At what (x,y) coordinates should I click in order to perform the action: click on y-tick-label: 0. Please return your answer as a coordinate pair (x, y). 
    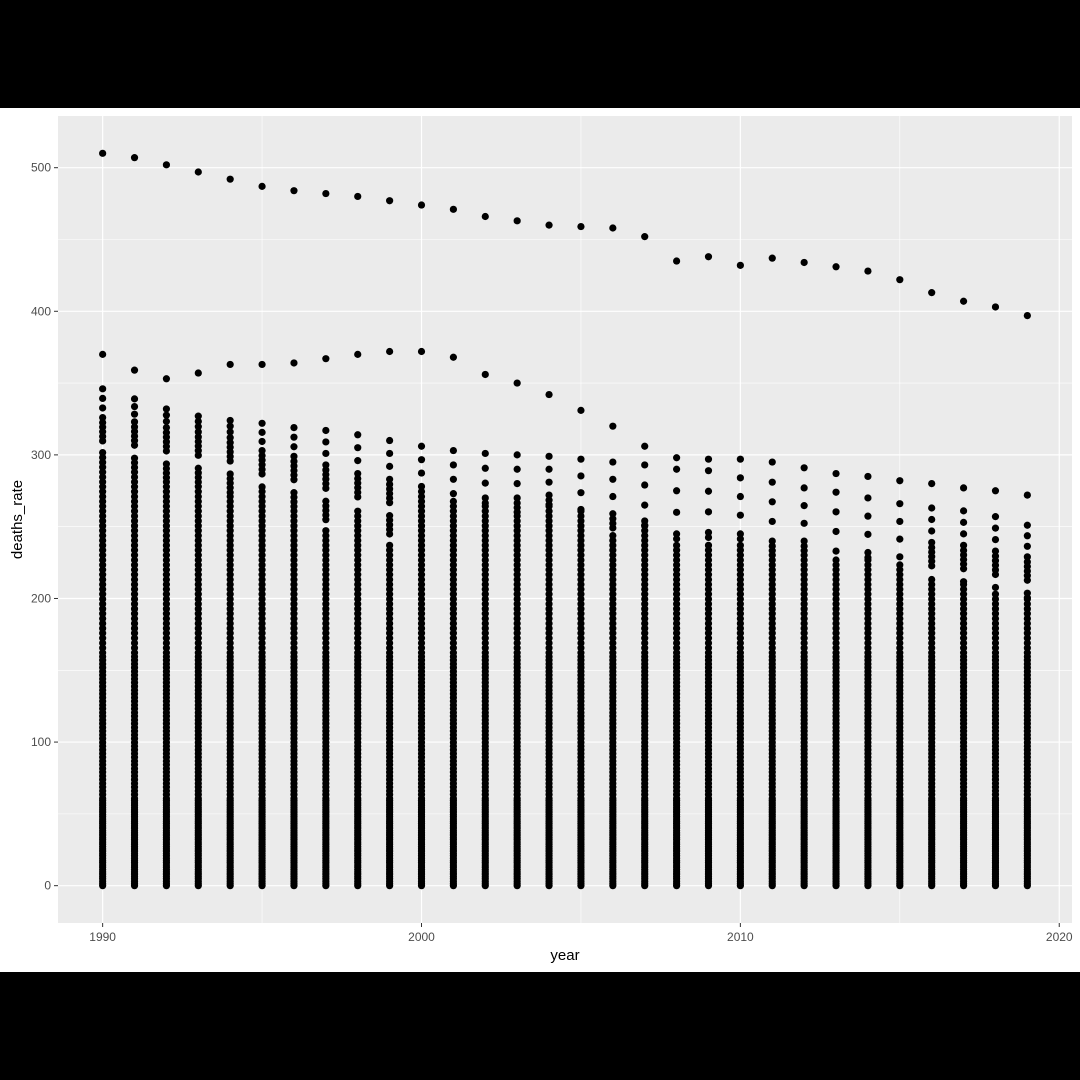
    Looking at the image, I should click on (47, 886).